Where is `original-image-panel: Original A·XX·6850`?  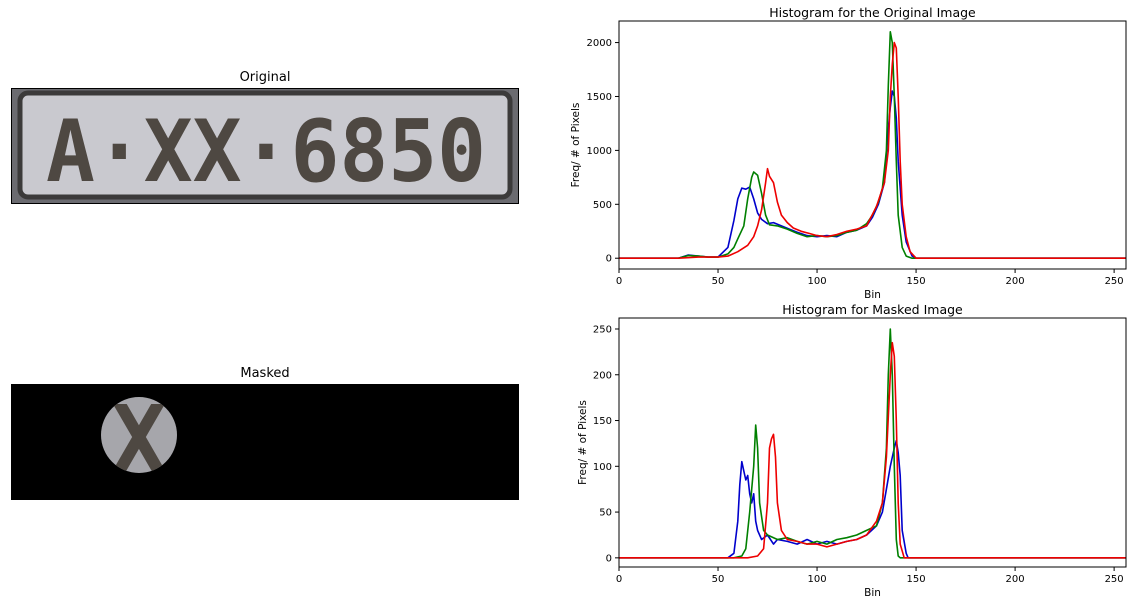
original-image-panel: Original A·XX·6850 is located at coordinates (265, 137).